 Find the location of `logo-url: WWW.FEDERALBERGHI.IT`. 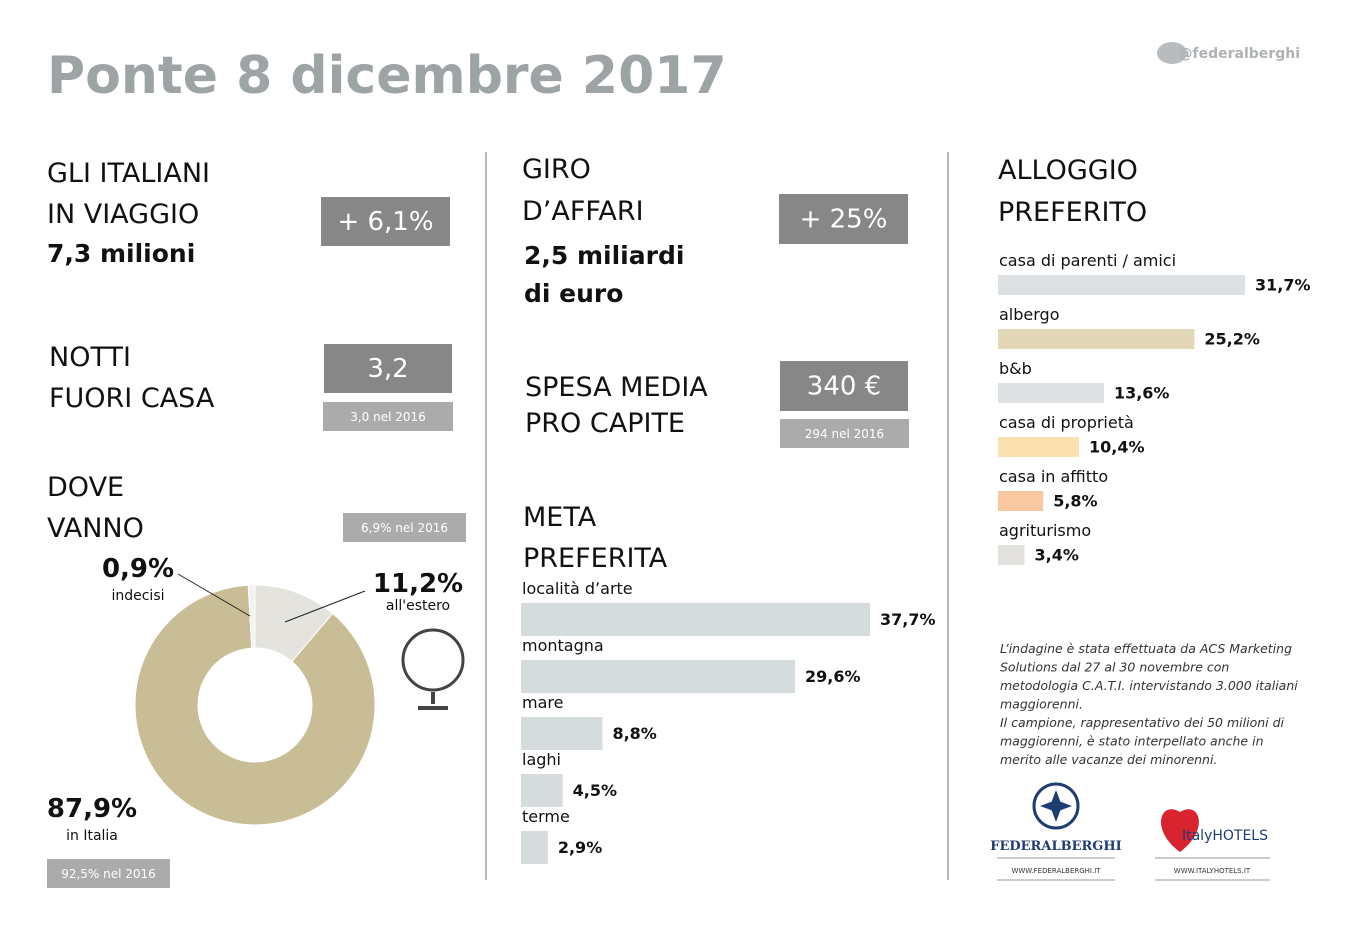

logo-url: WWW.FEDERALBERGHI.IT is located at coordinates (1056, 871).